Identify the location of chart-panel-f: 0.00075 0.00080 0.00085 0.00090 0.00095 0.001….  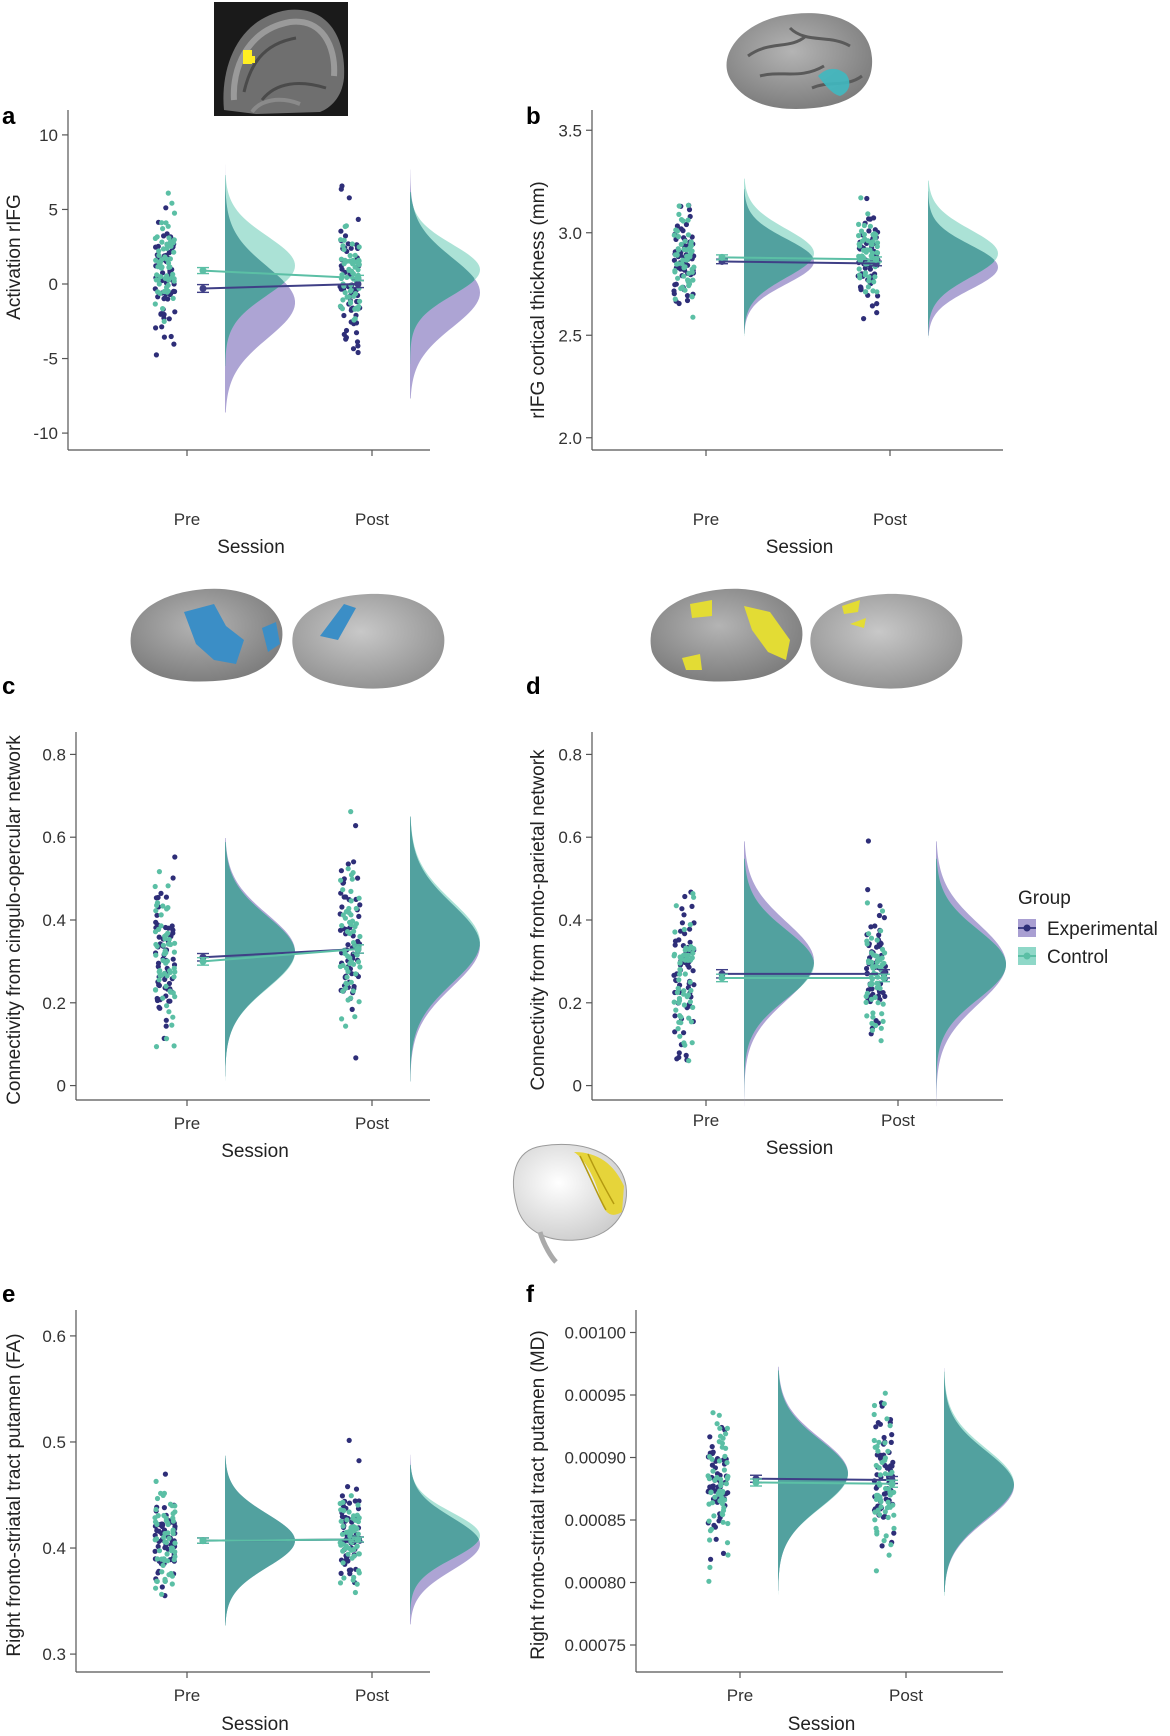
(771, 1522).